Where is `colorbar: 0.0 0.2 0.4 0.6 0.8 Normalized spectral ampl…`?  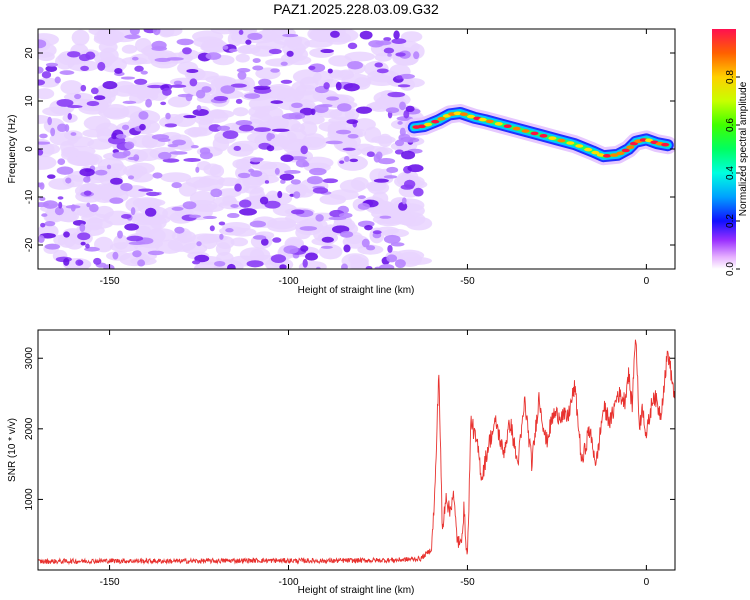
colorbar: 0.0 0.2 0.4 0.6 0.8 Normalized spectral ampl… is located at coordinates (730, 152).